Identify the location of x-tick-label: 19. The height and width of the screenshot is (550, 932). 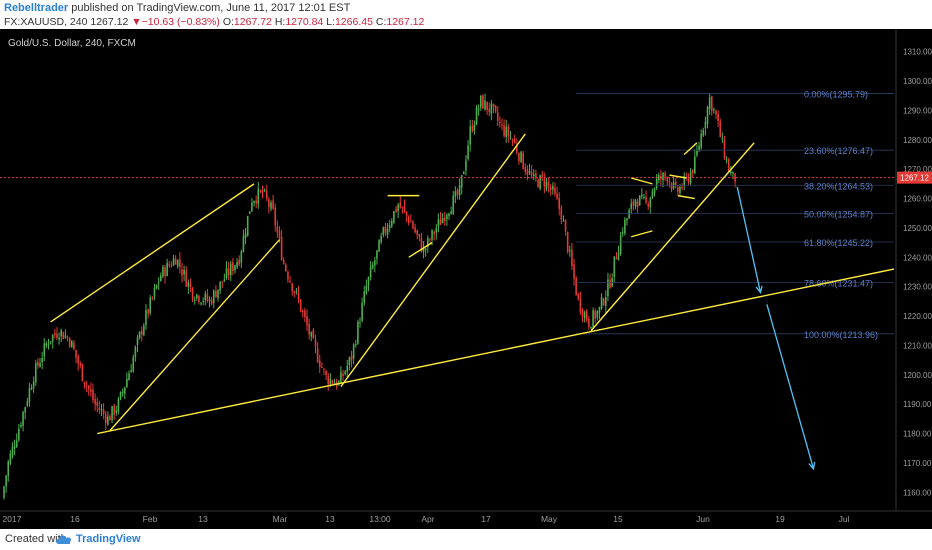
(780, 519).